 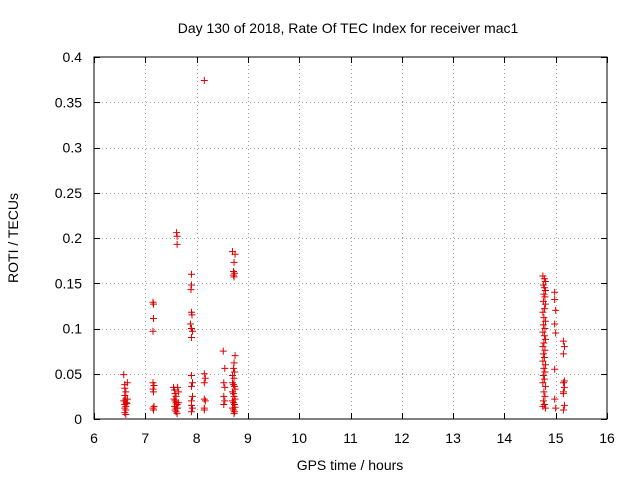 What do you see at coordinates (68, 374) in the screenshot?
I see `y-tick-label: 0.05` at bounding box center [68, 374].